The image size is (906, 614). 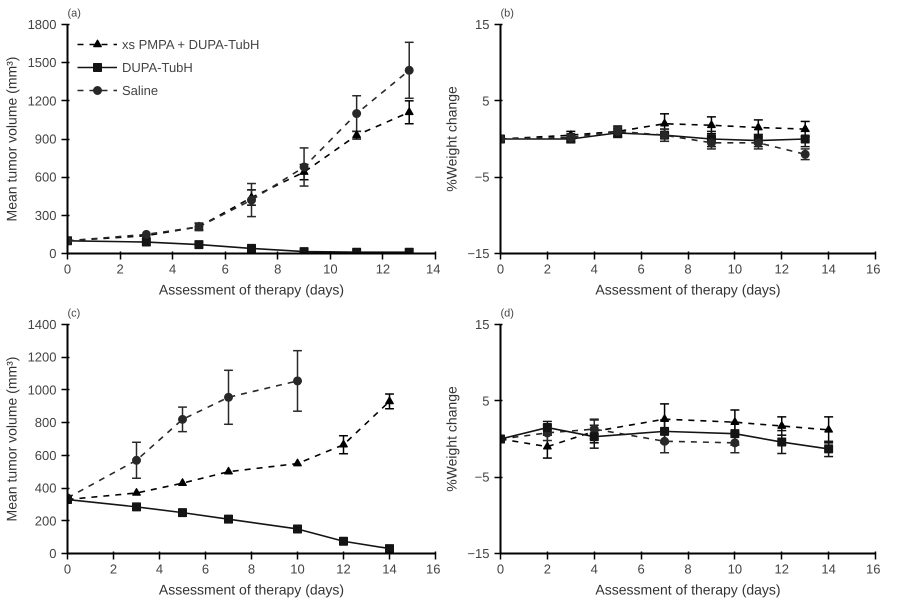 What do you see at coordinates (42, 390) in the screenshot?
I see `y-tick-label: 1000` at bounding box center [42, 390].